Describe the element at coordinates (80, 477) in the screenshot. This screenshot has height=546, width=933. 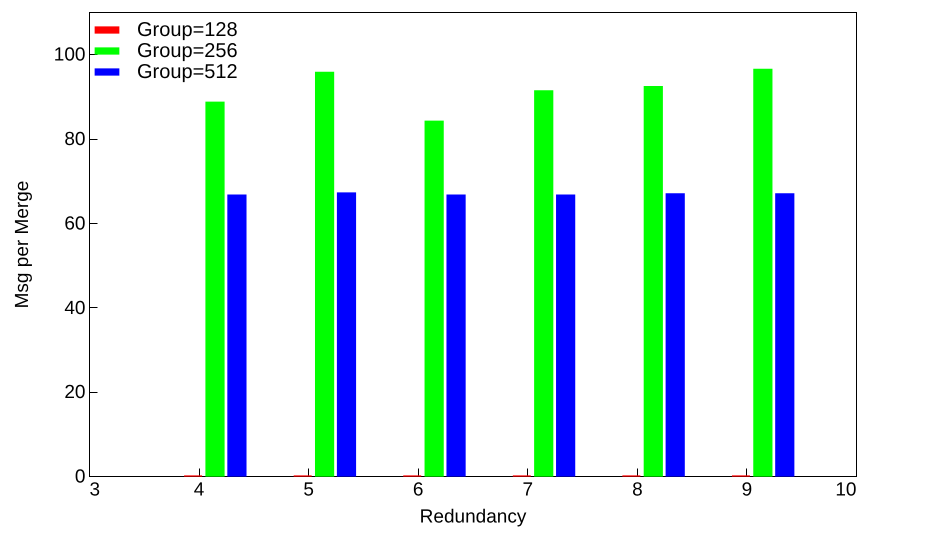
I see `y-tick-label: 0` at that location.